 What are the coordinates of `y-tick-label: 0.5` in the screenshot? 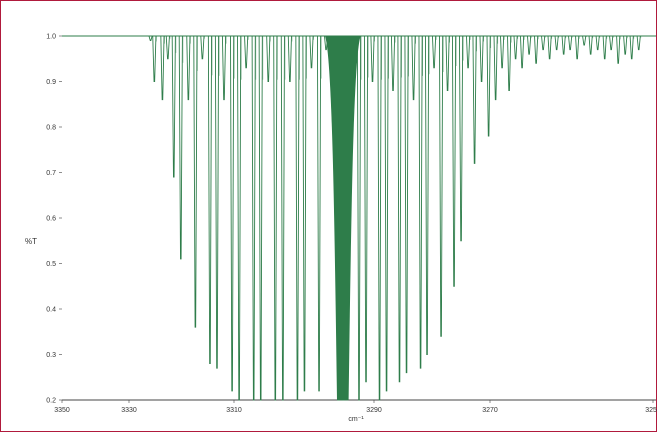 It's located at (51, 264).